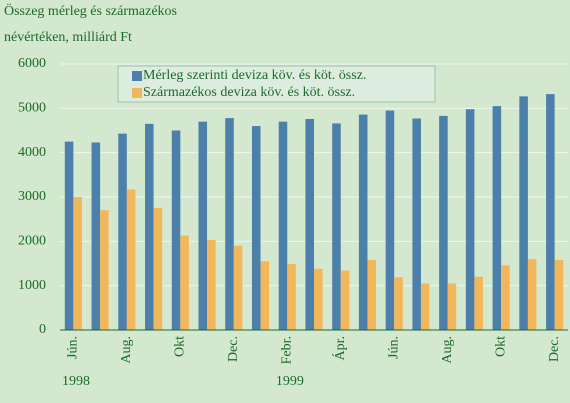  I want to click on year-label: 1998, so click(76, 381).